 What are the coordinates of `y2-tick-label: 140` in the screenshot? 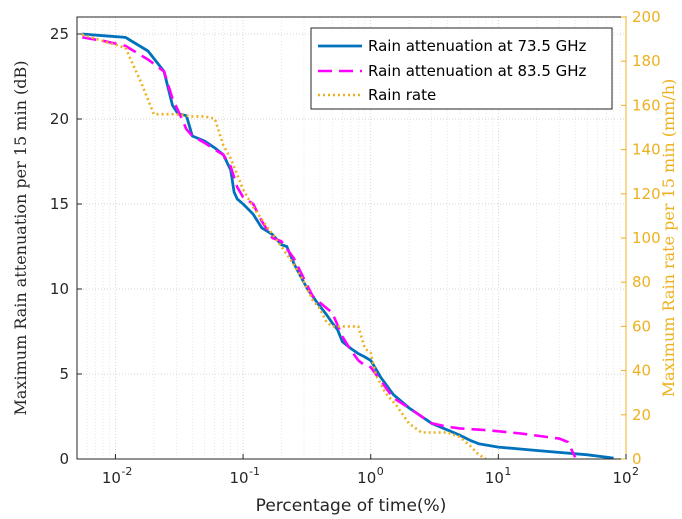 It's located at (646, 150).